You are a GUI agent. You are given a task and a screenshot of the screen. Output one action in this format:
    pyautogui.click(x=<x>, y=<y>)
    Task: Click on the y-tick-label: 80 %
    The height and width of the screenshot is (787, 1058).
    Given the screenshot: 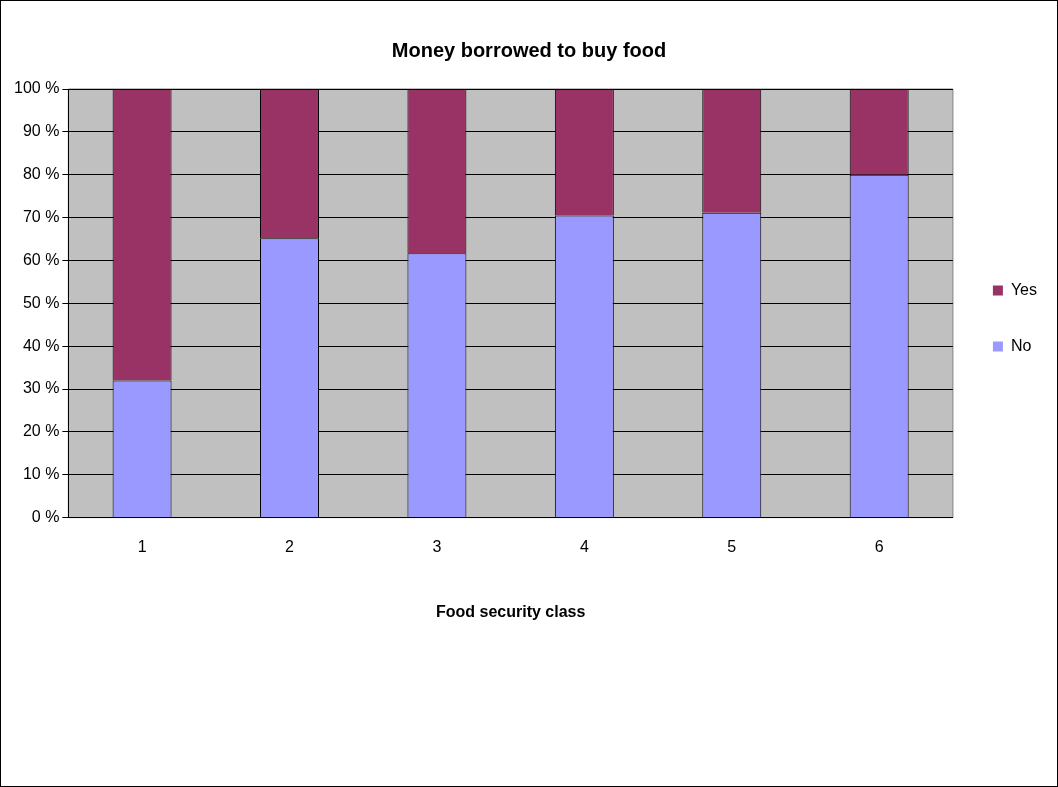 What is the action you would take?
    pyautogui.click(x=41, y=174)
    